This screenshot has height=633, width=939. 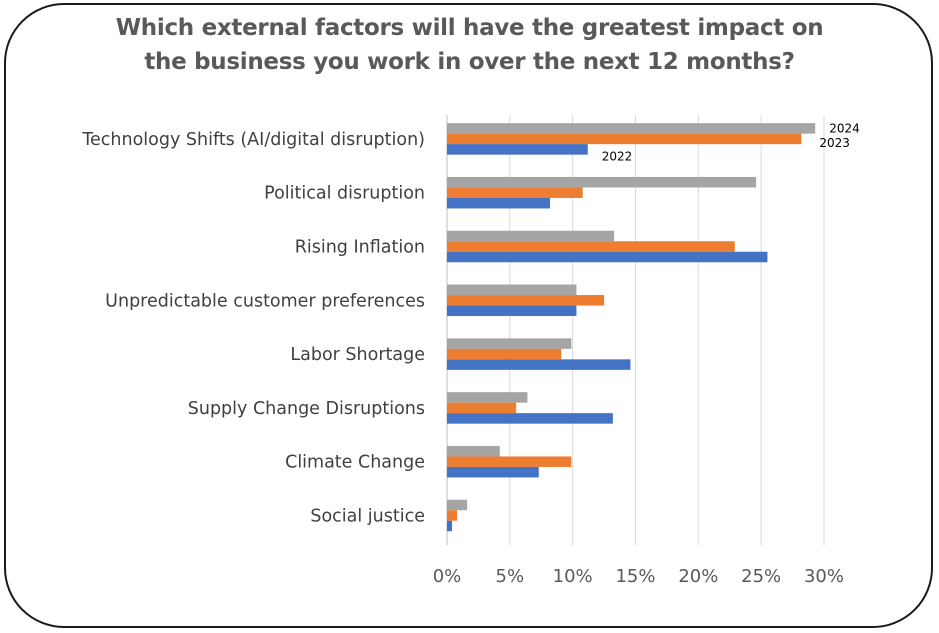 I want to click on category-label-6: Climate Change, so click(x=355, y=463).